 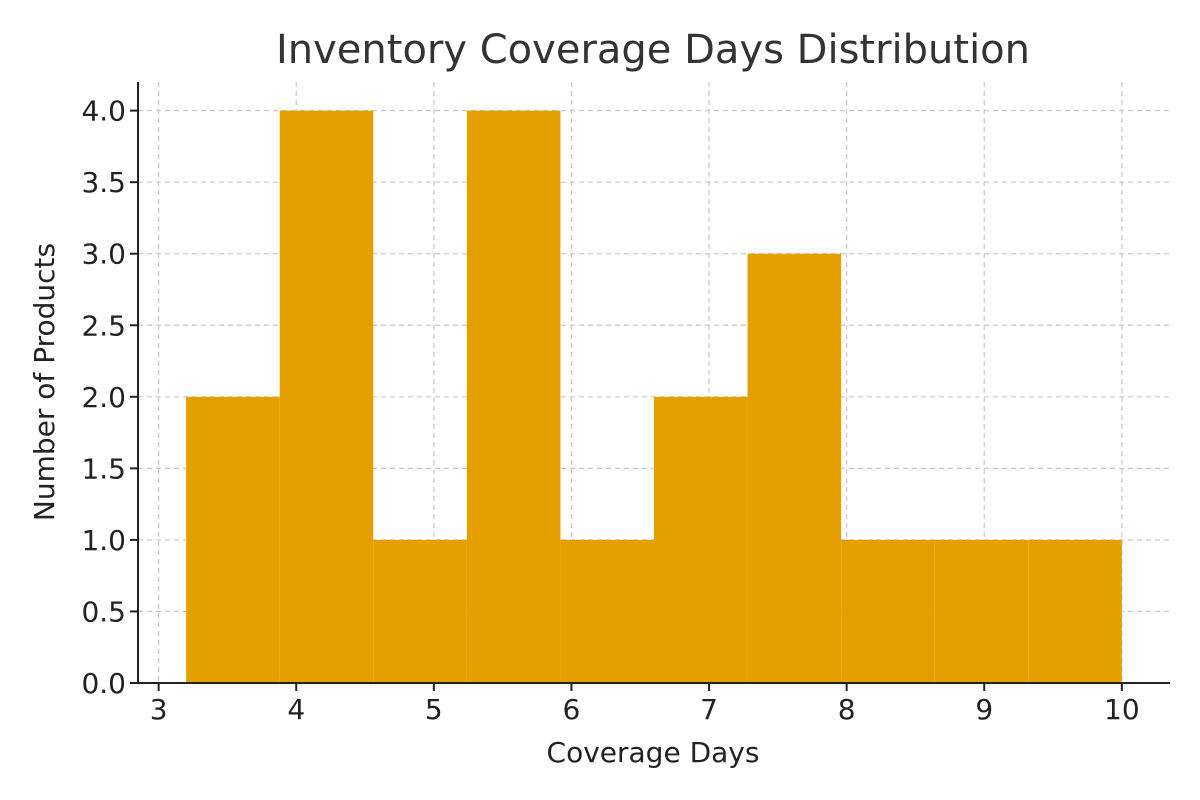 What do you see at coordinates (653, 752) in the screenshot?
I see `x-axis-label: Coverage Days` at bounding box center [653, 752].